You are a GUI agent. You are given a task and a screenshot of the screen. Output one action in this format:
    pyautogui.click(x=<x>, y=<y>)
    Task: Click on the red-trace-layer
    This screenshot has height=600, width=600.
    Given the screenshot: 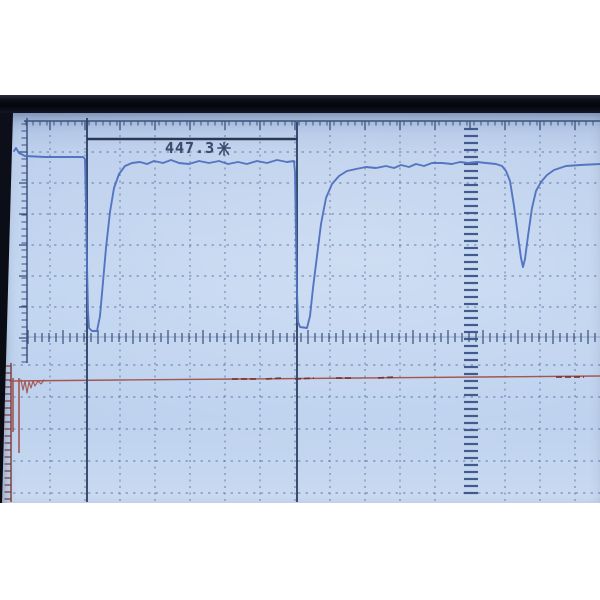 What is the action you would take?
    pyautogui.click(x=304, y=414)
    